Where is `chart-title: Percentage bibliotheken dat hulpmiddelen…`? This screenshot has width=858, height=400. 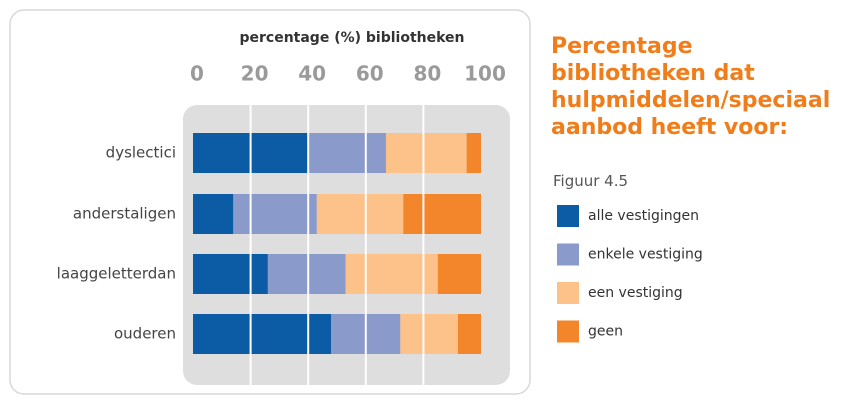
chart-title: Percentage bibliotheken dat hulpmiddelen… is located at coordinates (691, 87).